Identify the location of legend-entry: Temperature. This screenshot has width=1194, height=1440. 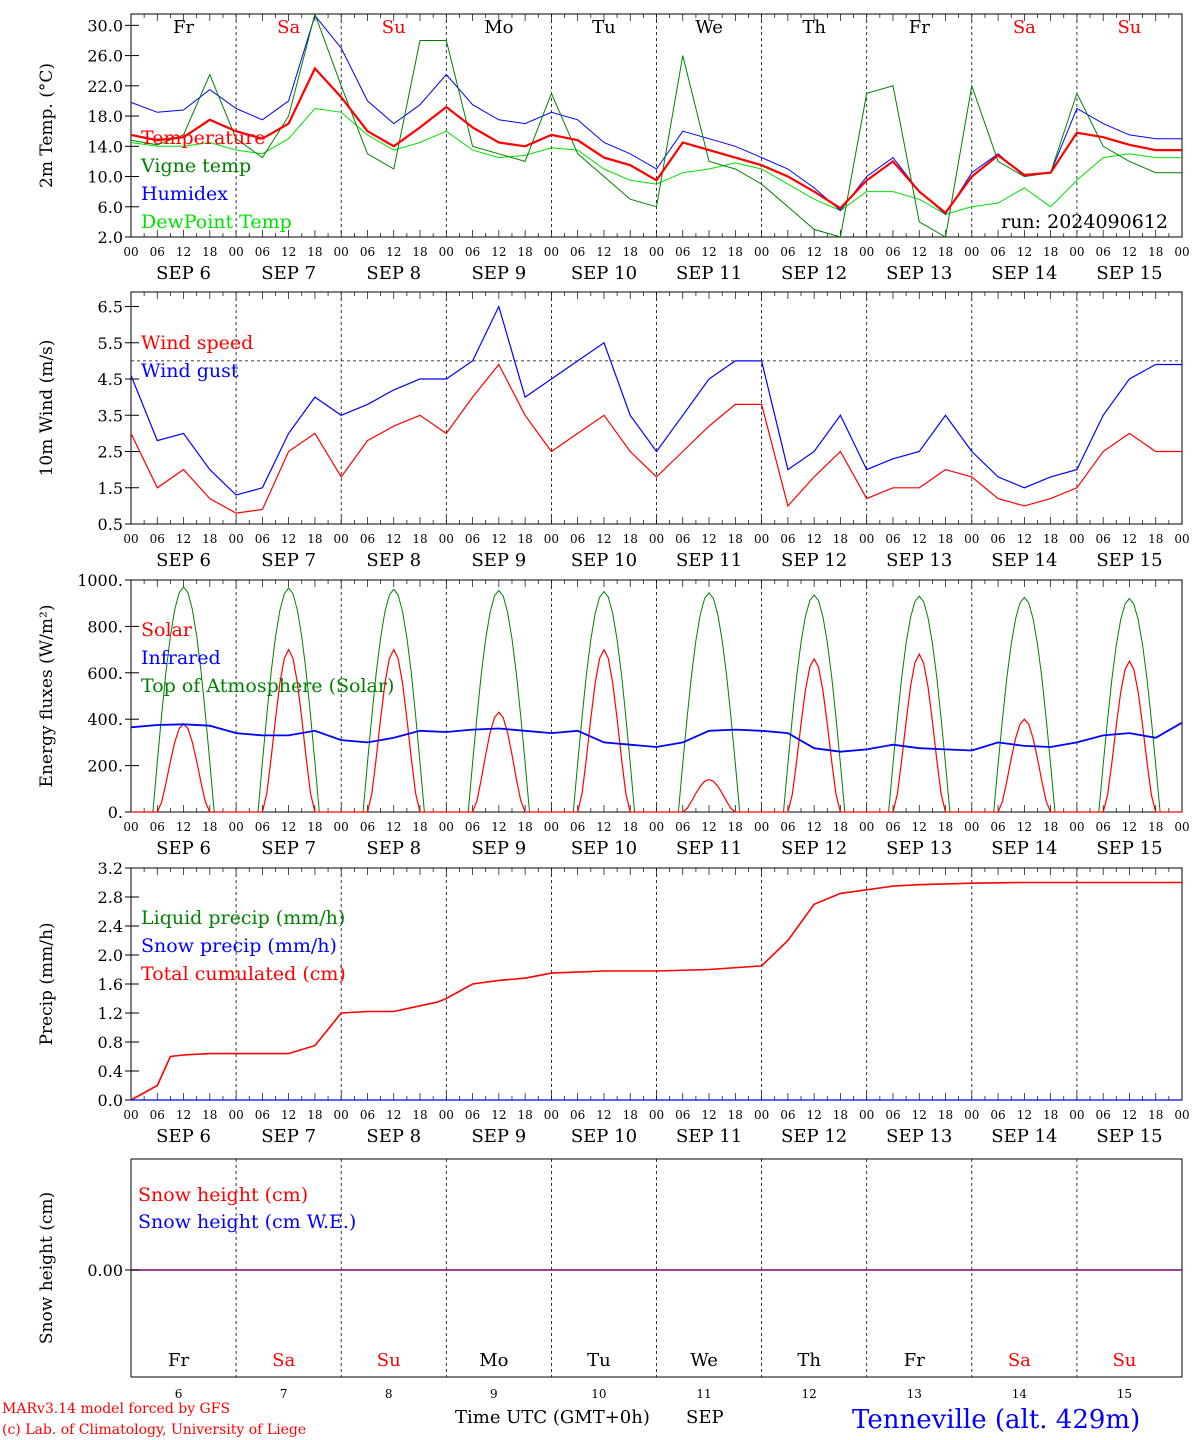
(203, 138).